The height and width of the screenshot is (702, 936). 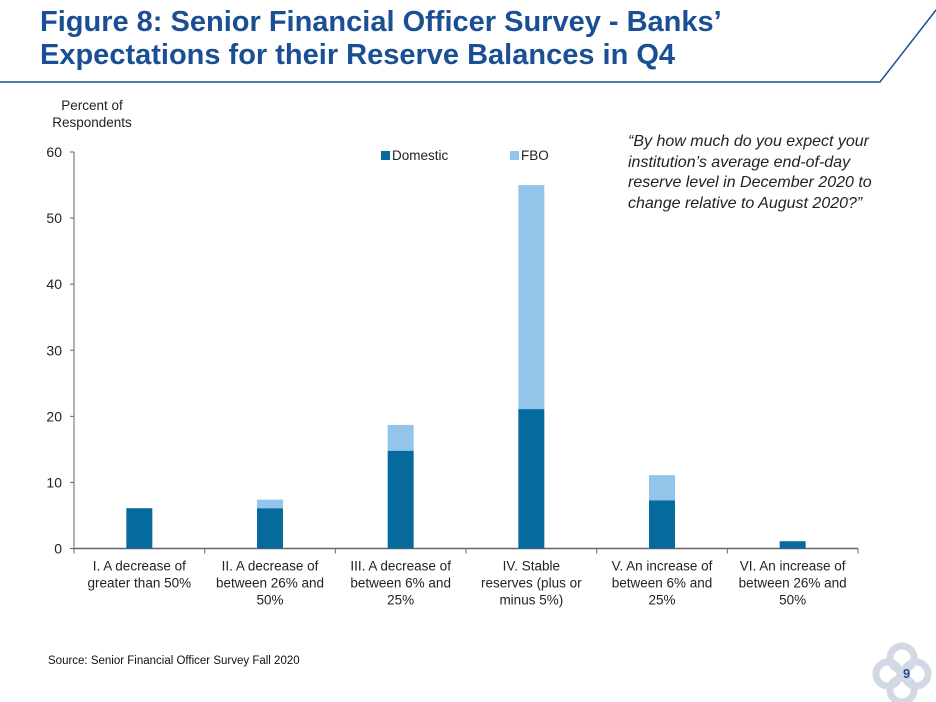 I want to click on legend-swatch-domestic, so click(x=385, y=155).